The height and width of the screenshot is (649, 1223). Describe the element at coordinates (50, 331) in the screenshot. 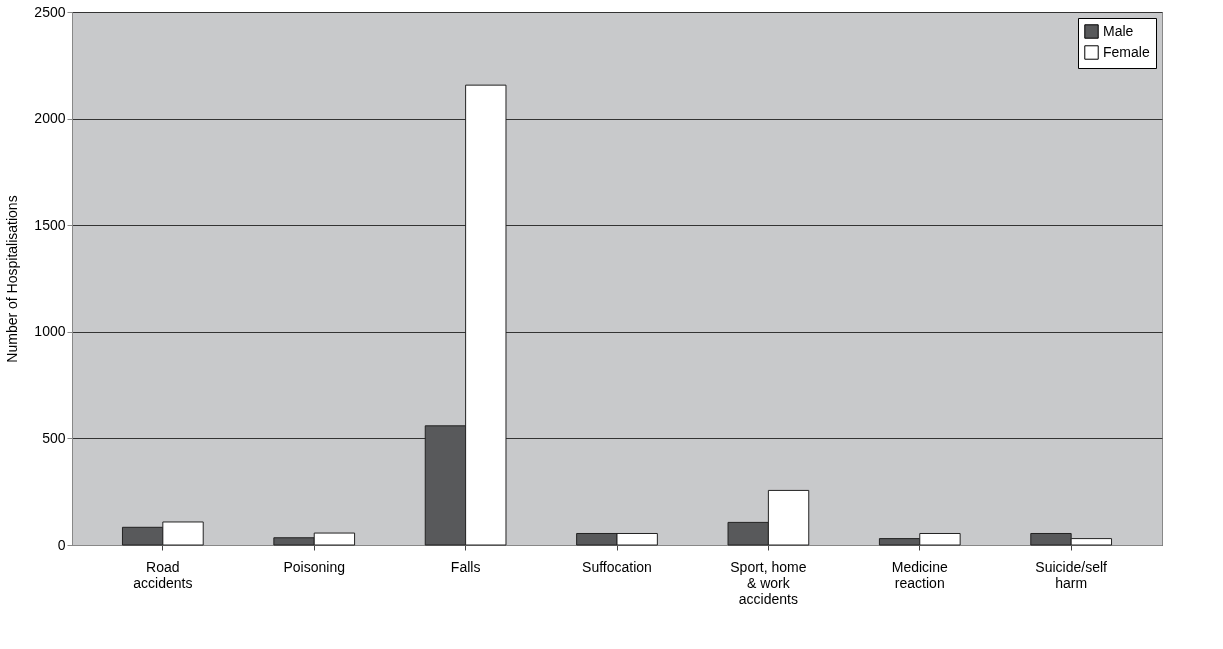

I see `y-tick-label: 1000` at that location.